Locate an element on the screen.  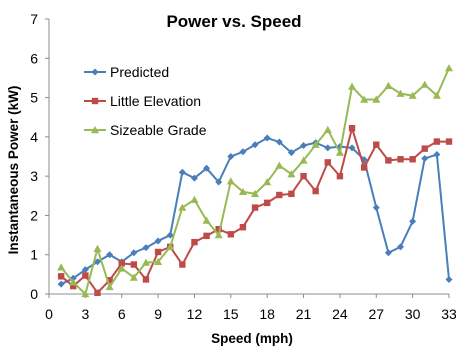
legend-item: Predicted is located at coordinates (126, 72).